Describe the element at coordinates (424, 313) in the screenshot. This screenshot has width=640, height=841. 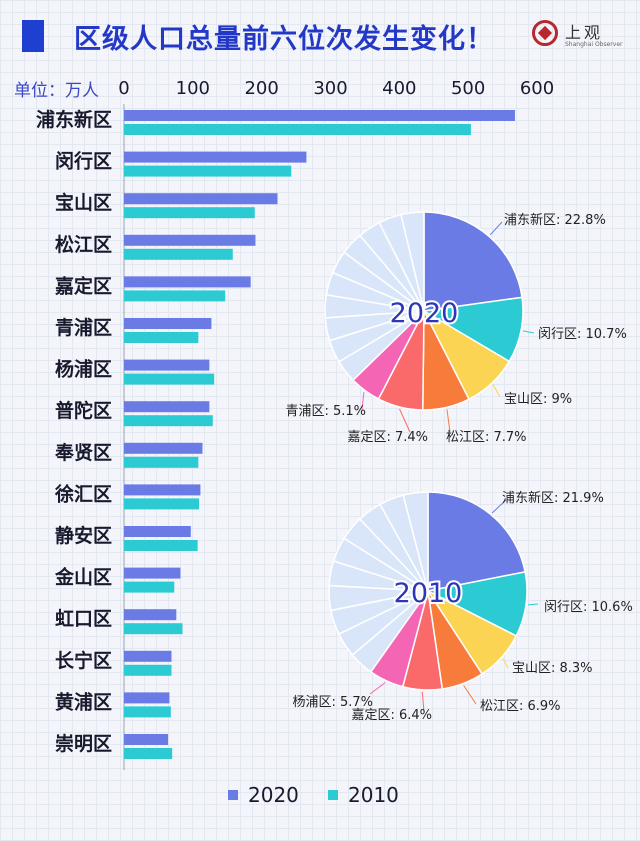
I see `pie-center-label: 2020` at that location.